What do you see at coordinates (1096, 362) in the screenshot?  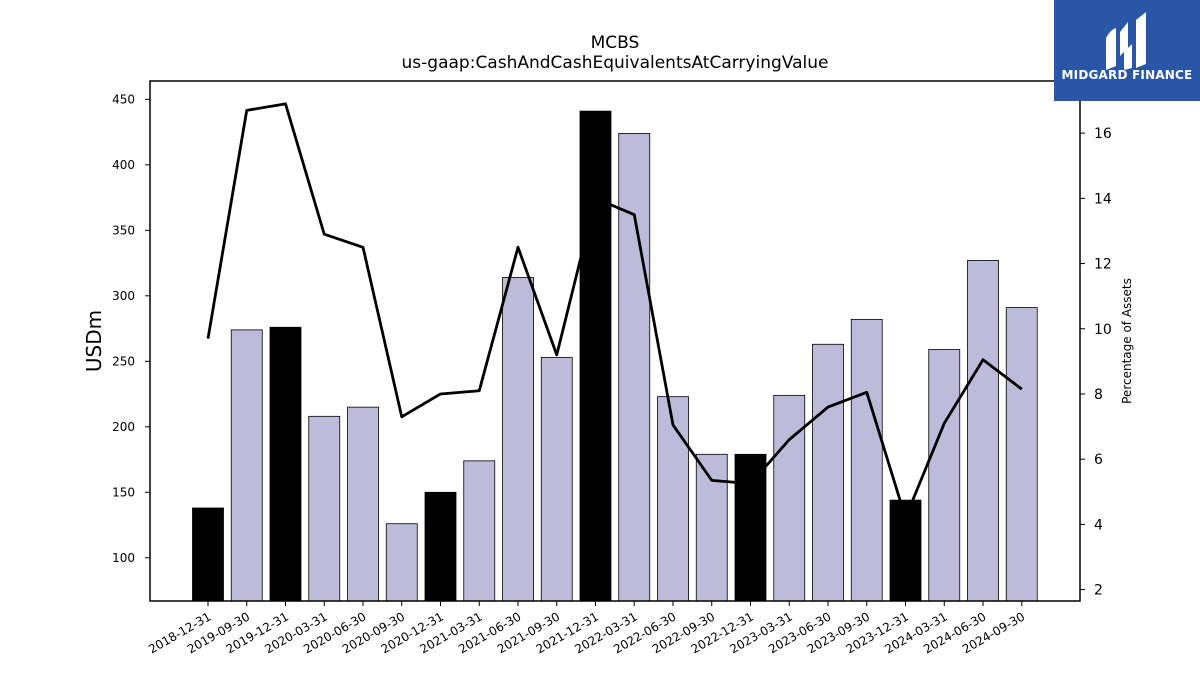 I see `right-axis: 2 4 6 8 10 12 14 16` at bounding box center [1096, 362].